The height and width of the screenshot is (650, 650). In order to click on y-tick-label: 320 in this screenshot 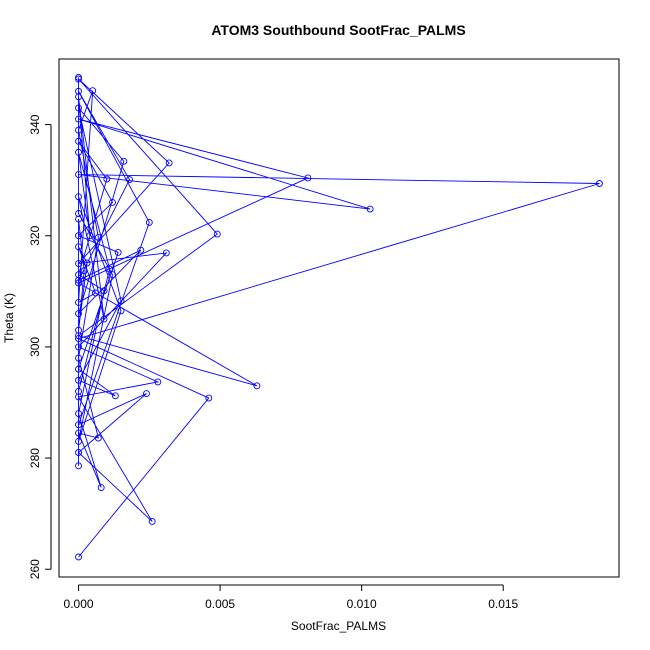, I will do `click(35, 235)`.